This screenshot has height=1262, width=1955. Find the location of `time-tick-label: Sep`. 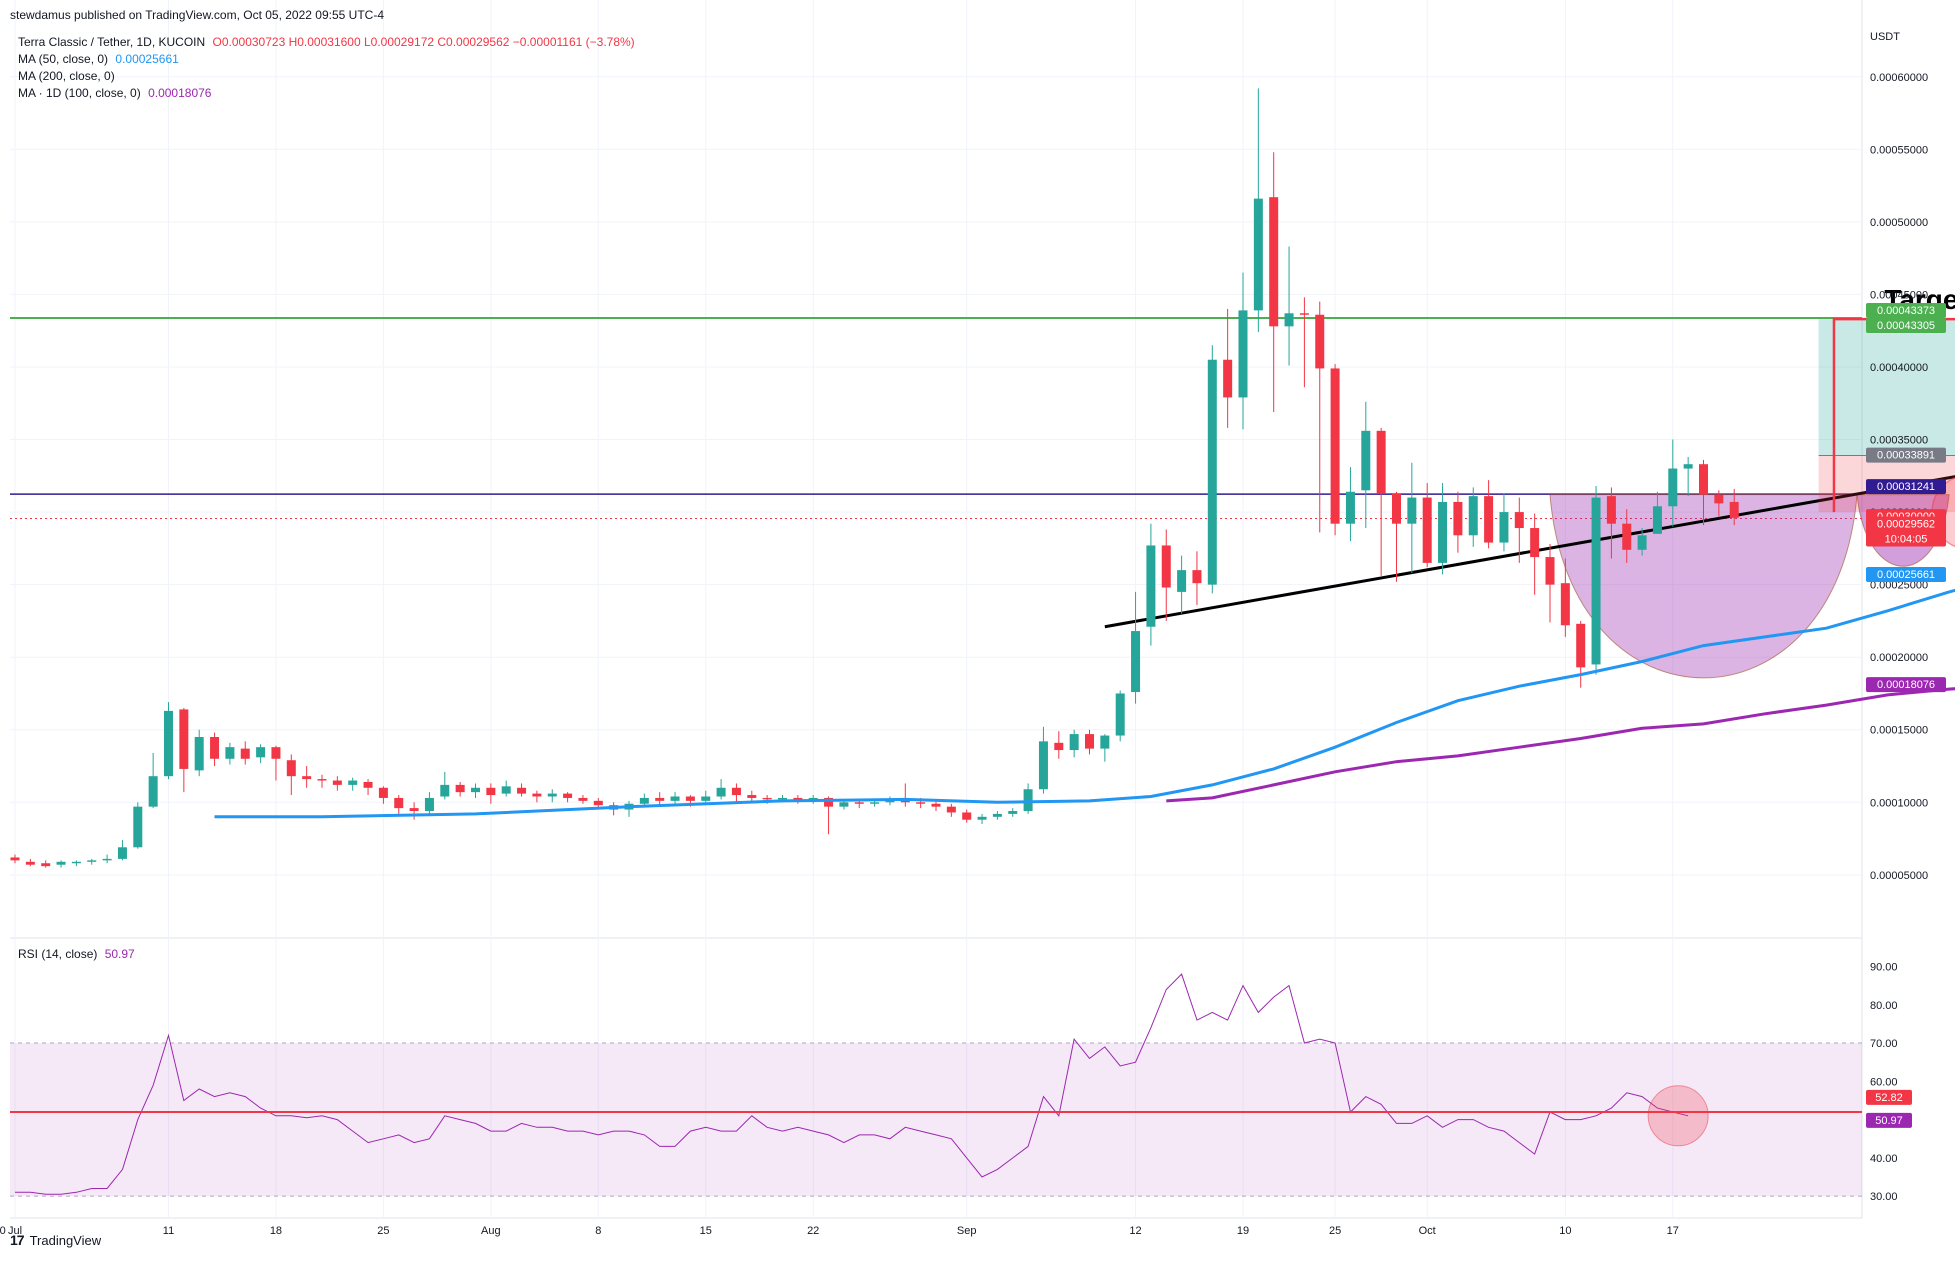

time-tick-label: Sep is located at coordinates (967, 1231).